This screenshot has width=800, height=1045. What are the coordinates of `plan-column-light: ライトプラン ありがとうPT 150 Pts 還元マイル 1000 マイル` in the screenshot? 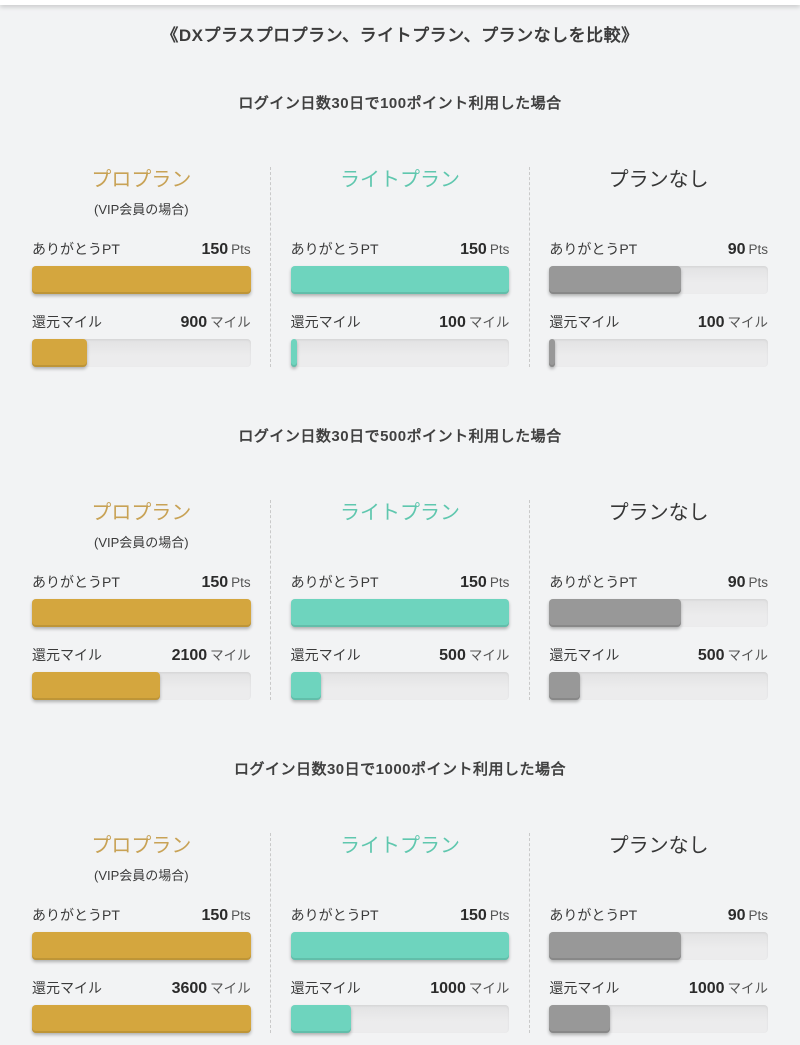 It's located at (399, 933).